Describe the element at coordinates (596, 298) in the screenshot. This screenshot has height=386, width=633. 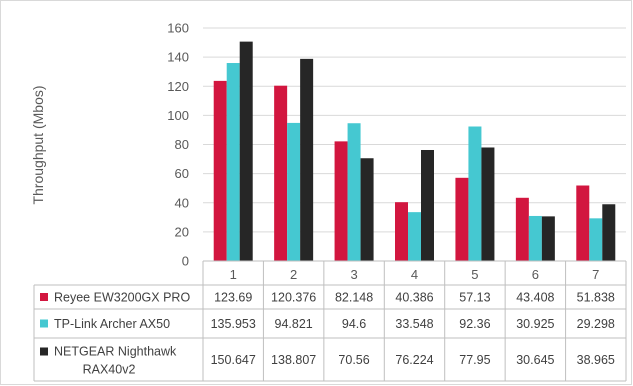
I see `data-label: 51.838` at that location.